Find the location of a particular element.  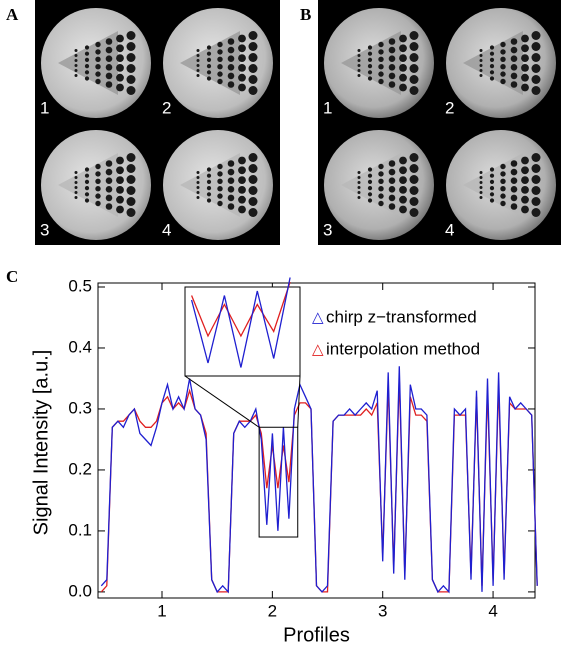

y-tick-label: 0.4 is located at coordinates (80, 346).